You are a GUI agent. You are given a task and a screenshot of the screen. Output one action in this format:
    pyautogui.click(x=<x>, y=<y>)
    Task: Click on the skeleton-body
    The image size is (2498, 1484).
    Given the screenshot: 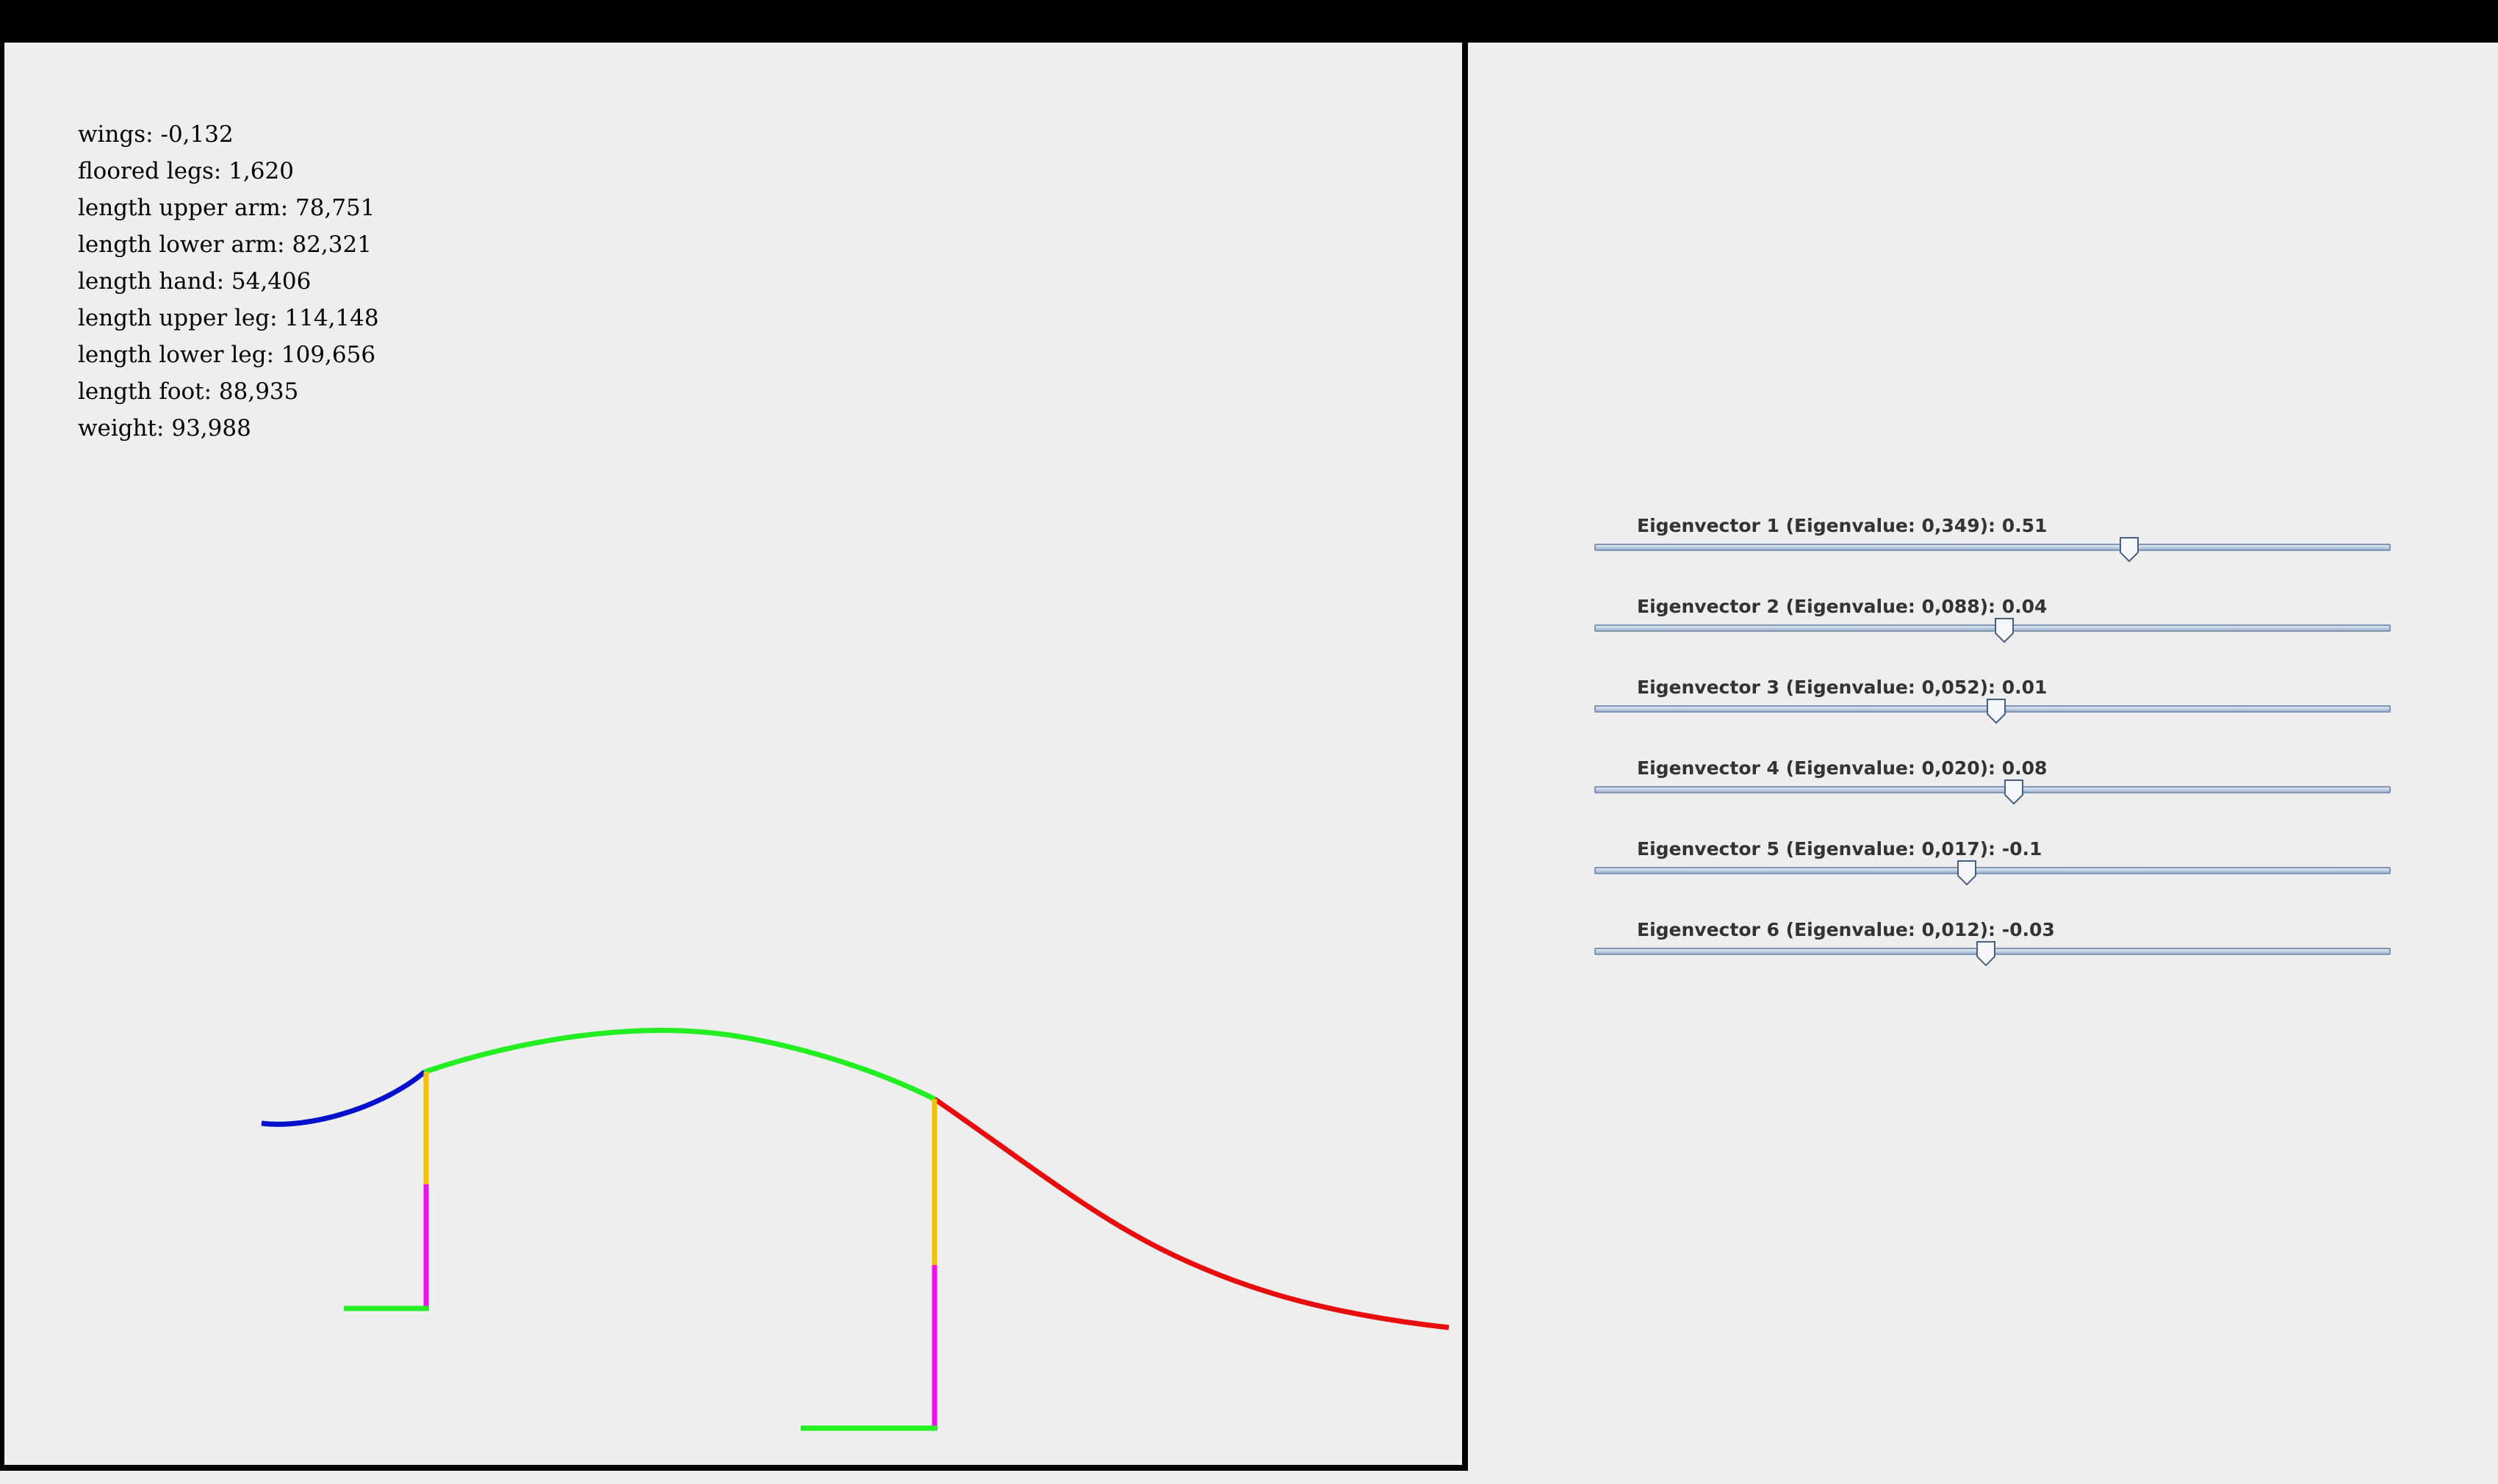 What is the action you would take?
    pyautogui.click(x=680, y=1065)
    